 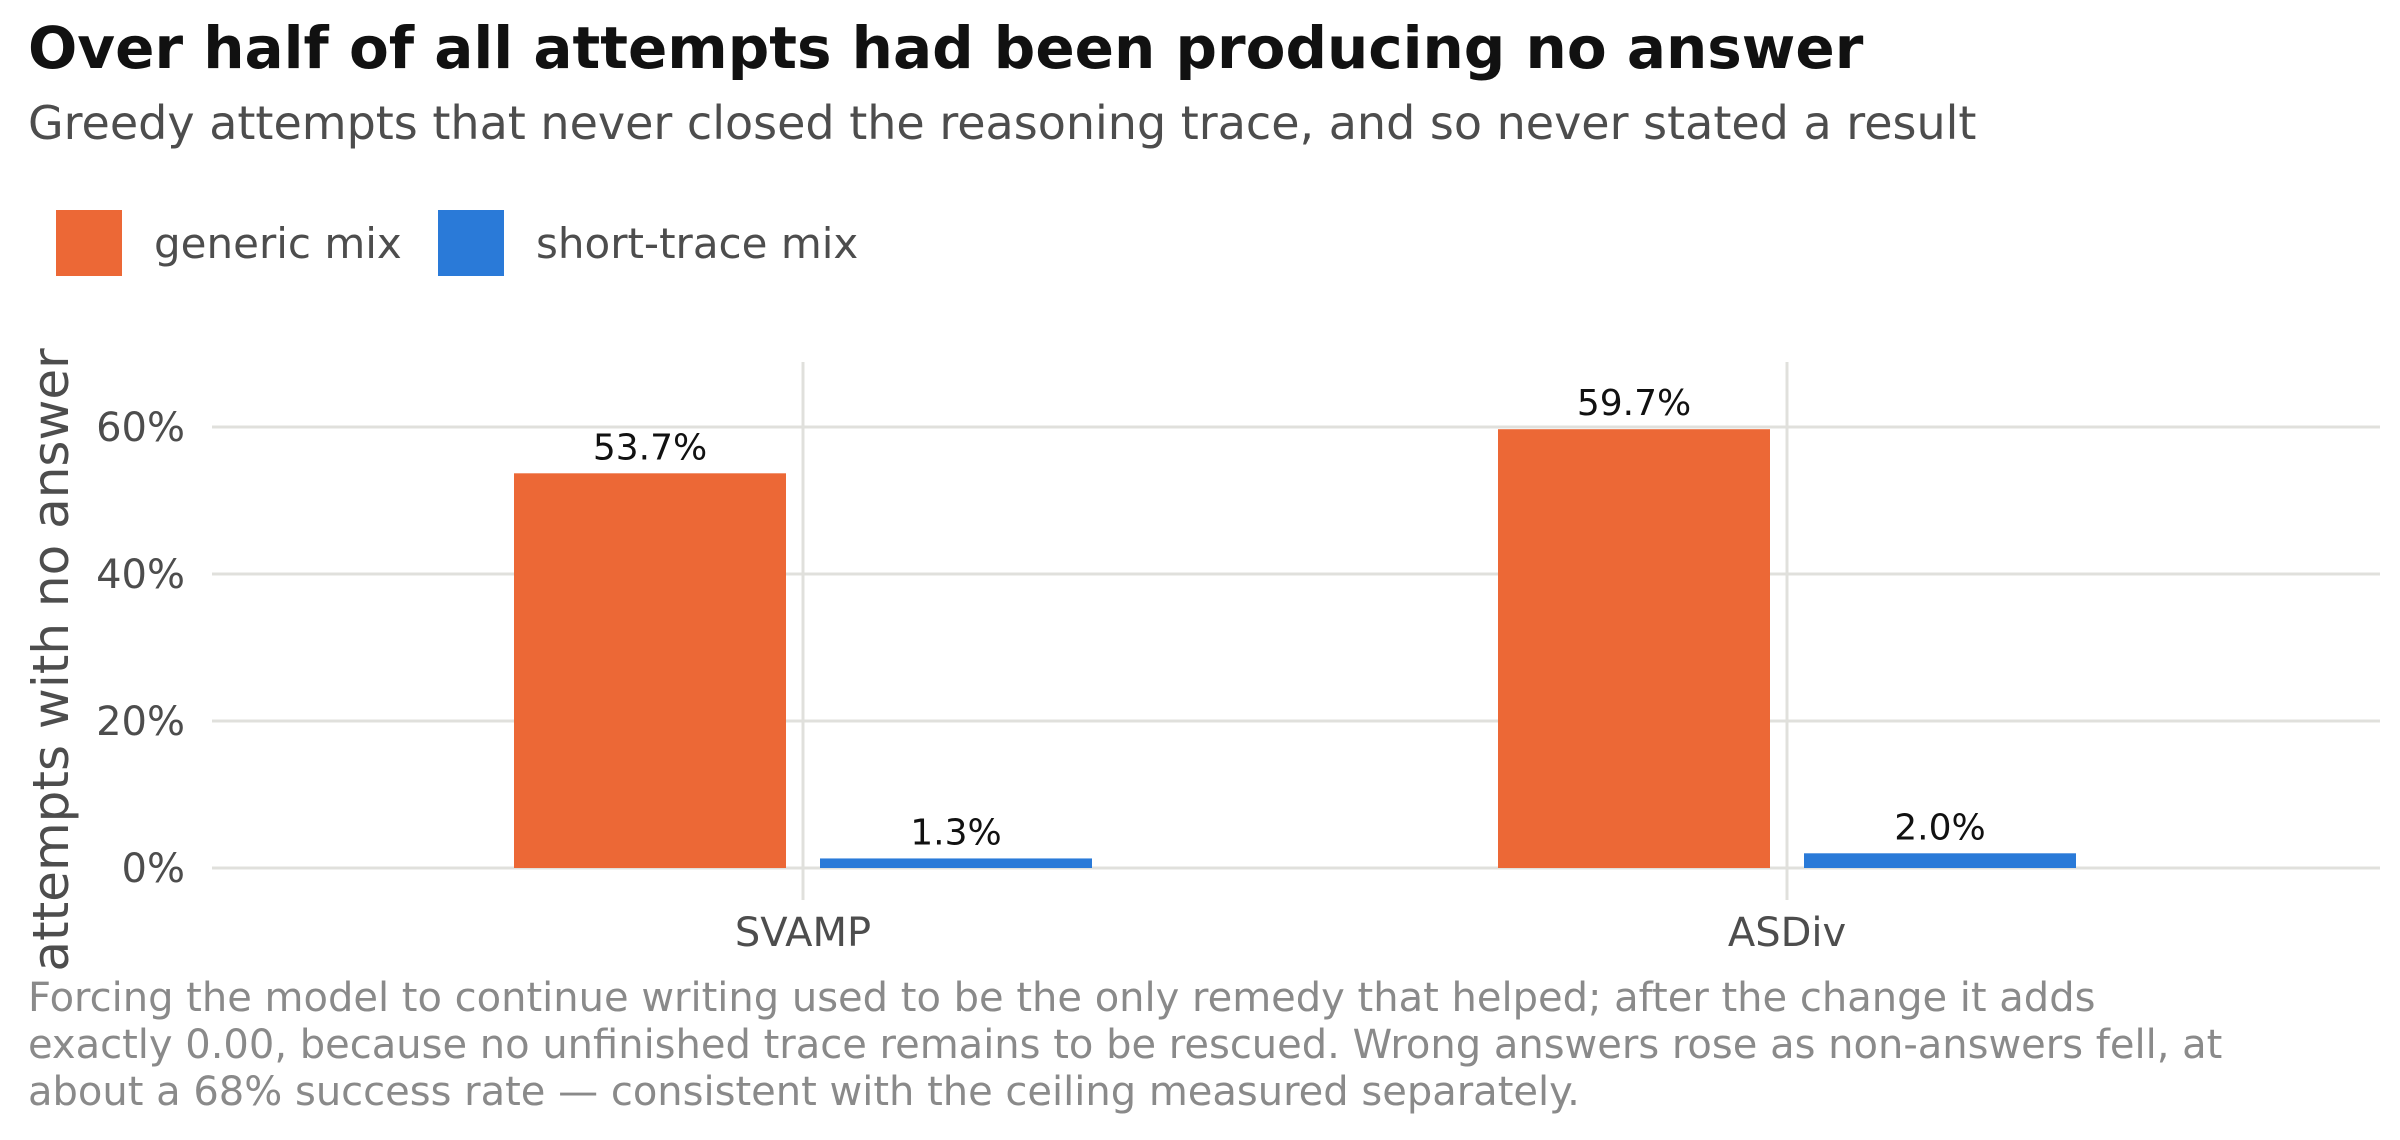 What do you see at coordinates (1290, 933) in the screenshot?
I see `x-axis-ticks: SVAMP ASDiv` at bounding box center [1290, 933].